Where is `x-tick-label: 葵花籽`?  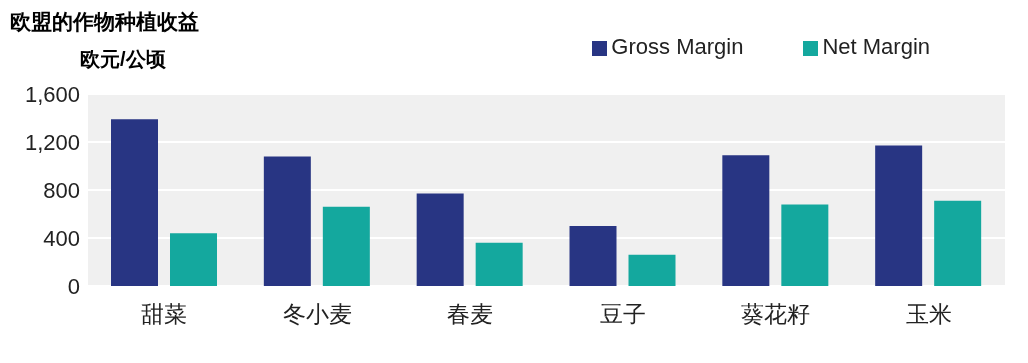 x-tick-label: 葵花籽 is located at coordinates (776, 314).